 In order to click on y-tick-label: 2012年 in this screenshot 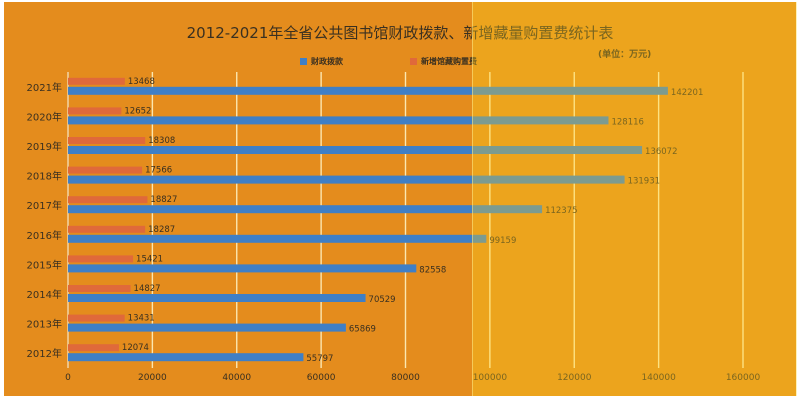, I will do `click(44, 353)`.